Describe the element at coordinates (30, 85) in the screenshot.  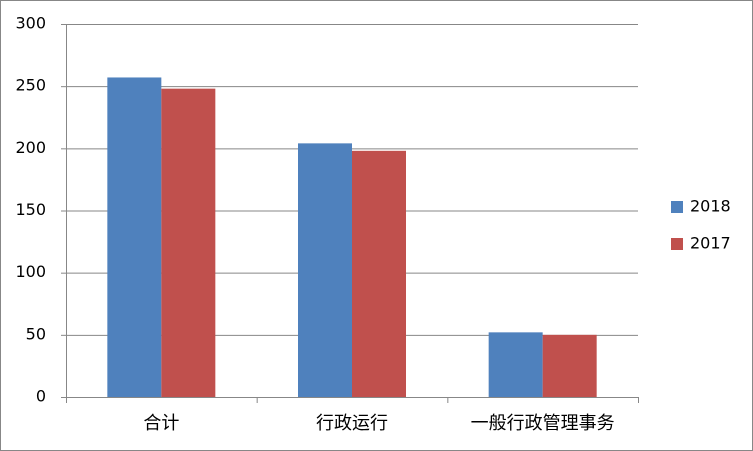
I see `y-tick-label: 250` at that location.